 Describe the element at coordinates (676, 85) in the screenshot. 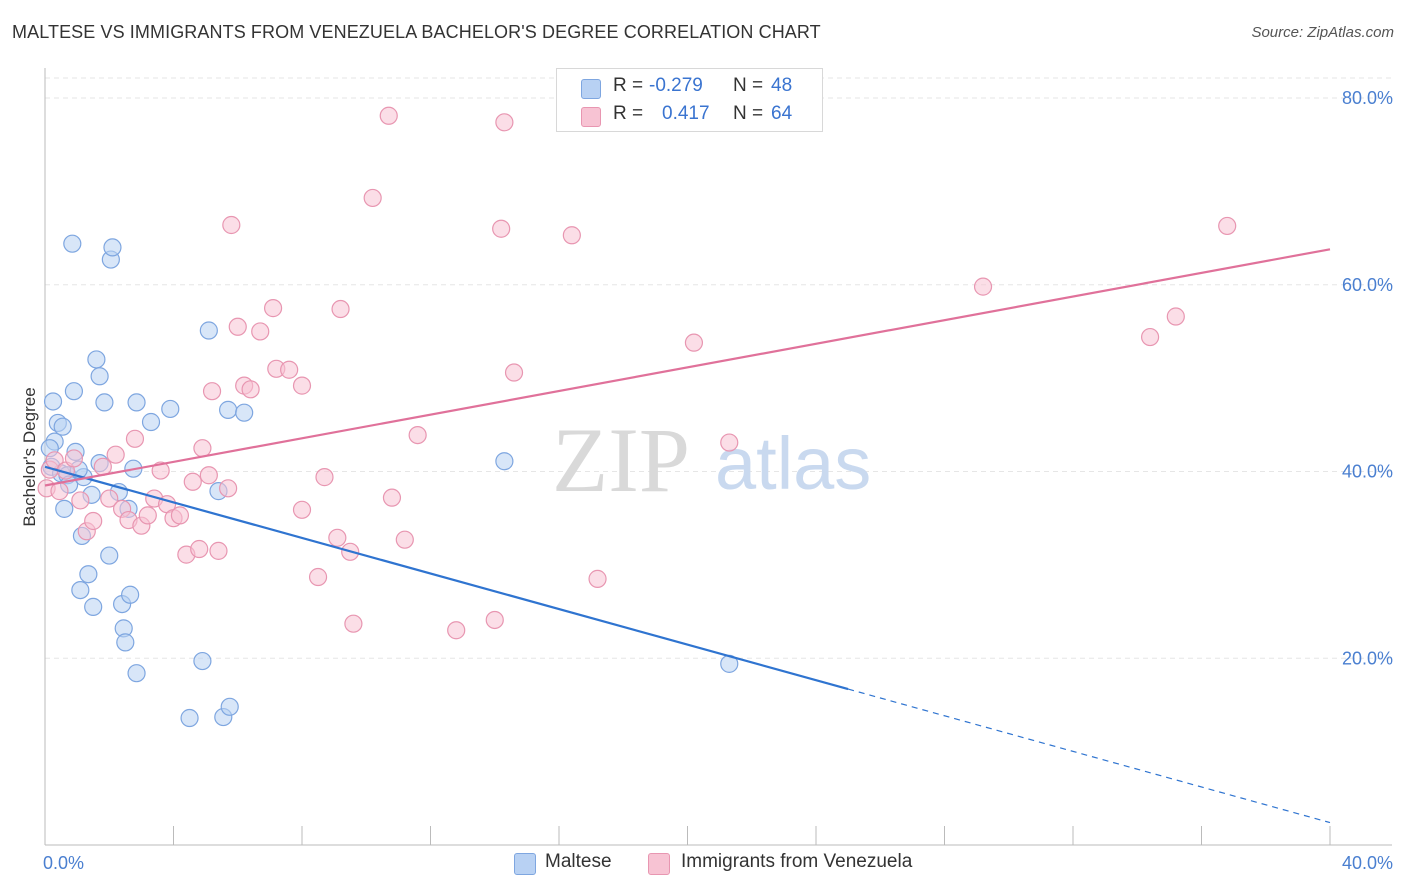

I see `legend-r-value-maltese: -0.279` at that location.